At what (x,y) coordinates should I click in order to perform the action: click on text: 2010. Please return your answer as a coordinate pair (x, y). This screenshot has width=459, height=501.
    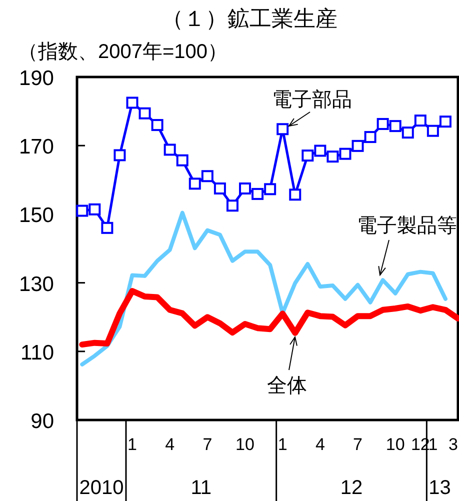
    Looking at the image, I should click on (101, 488).